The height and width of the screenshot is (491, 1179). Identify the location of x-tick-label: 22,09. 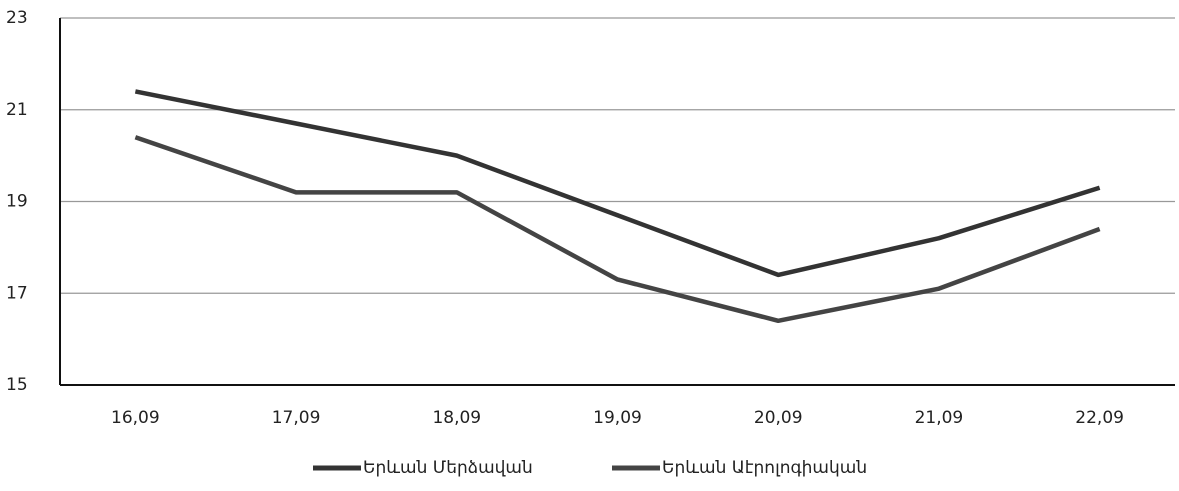
(1099, 418).